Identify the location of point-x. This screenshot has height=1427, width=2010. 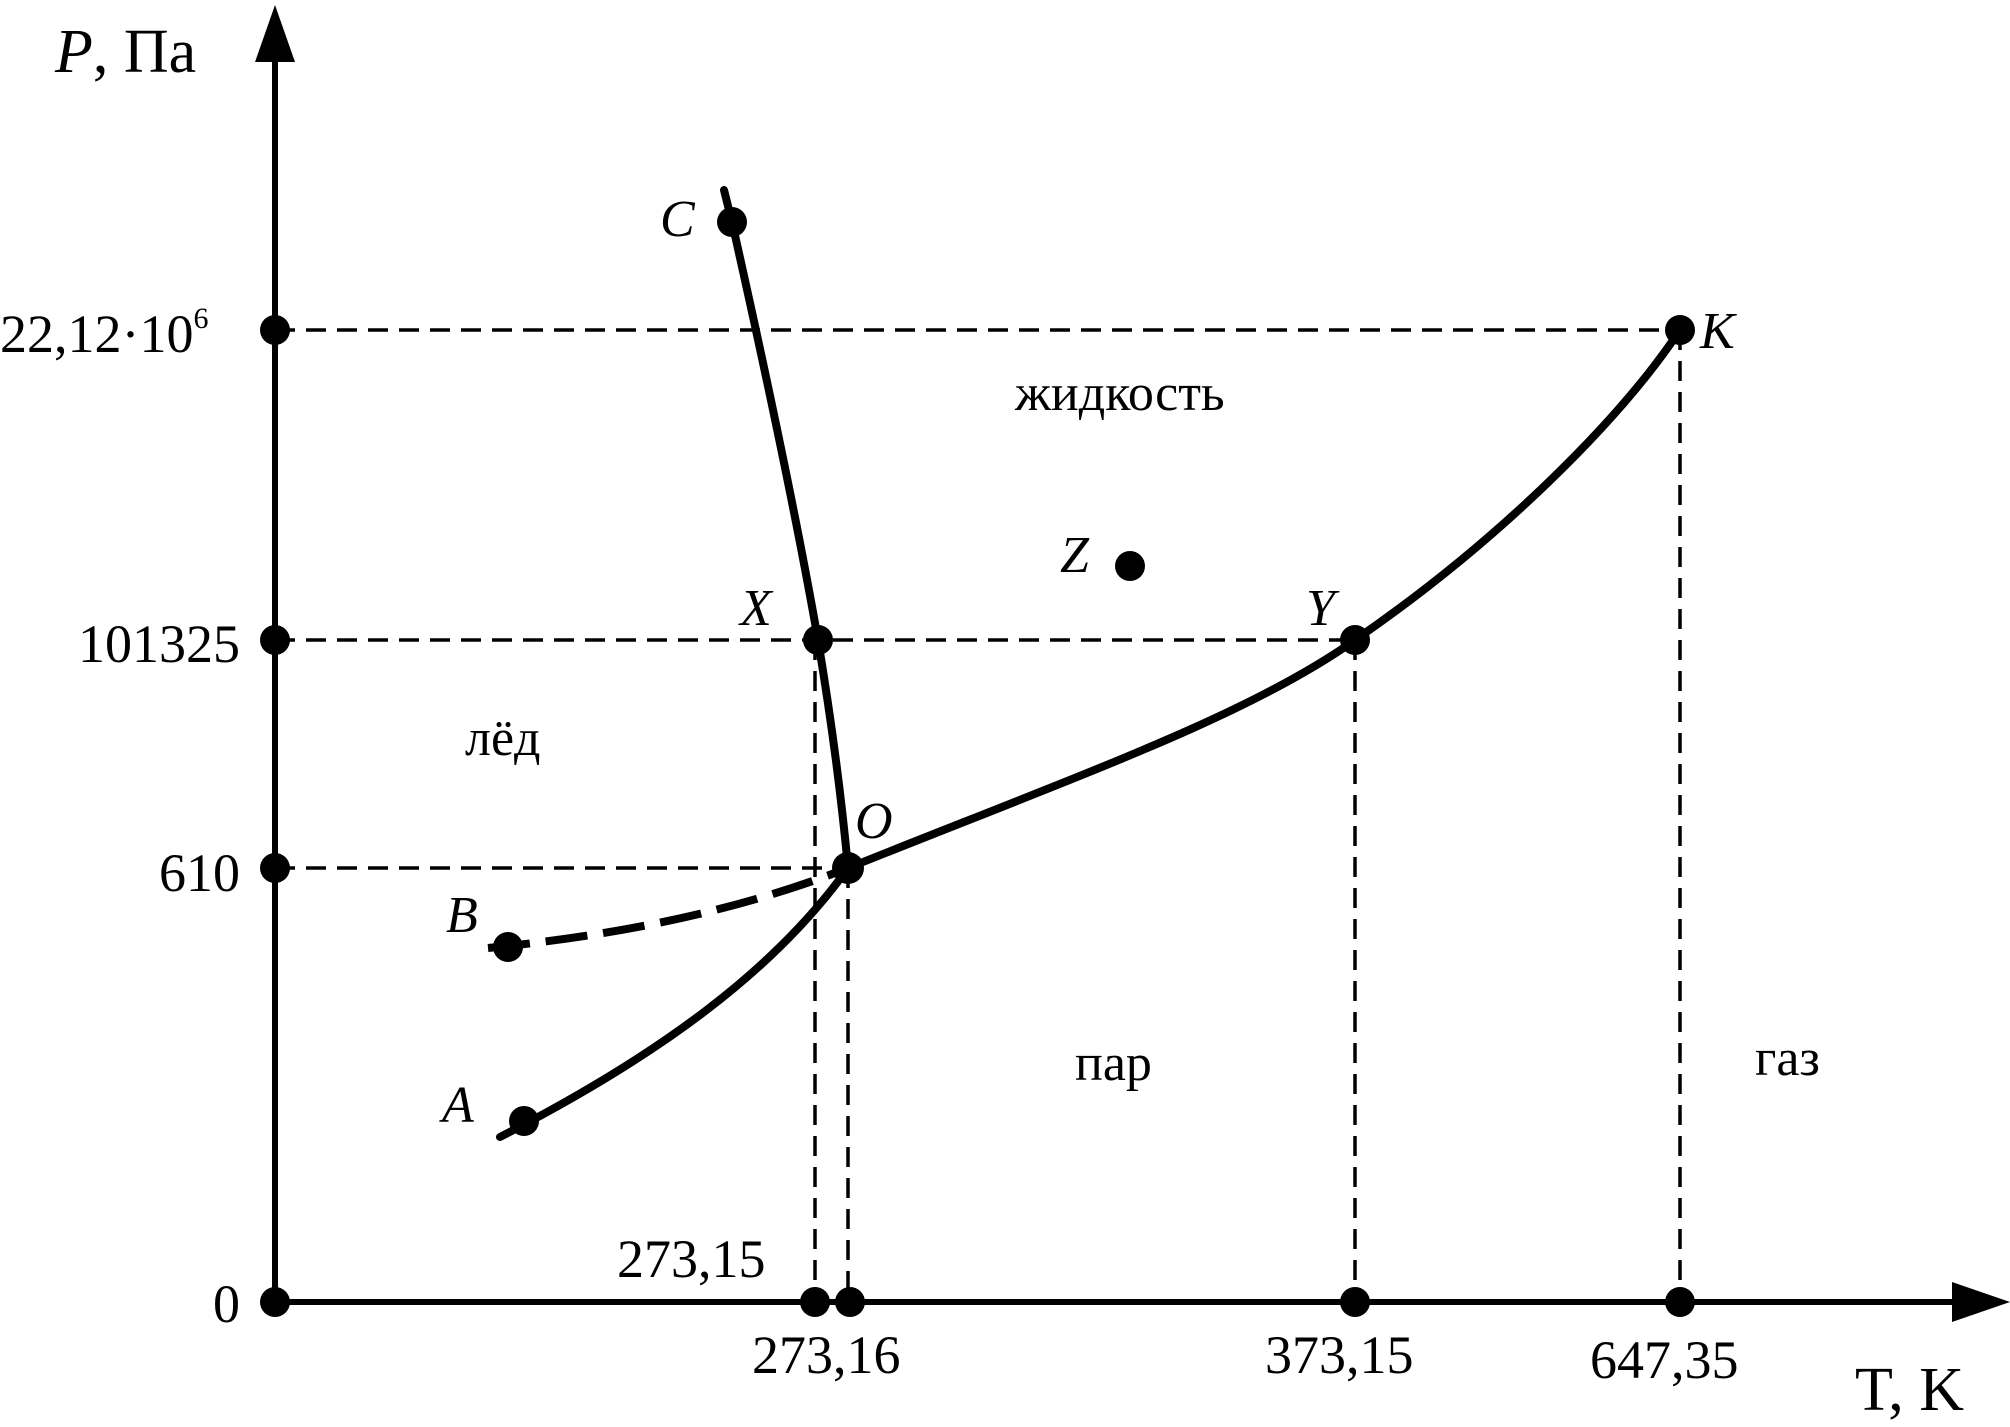
(818, 640).